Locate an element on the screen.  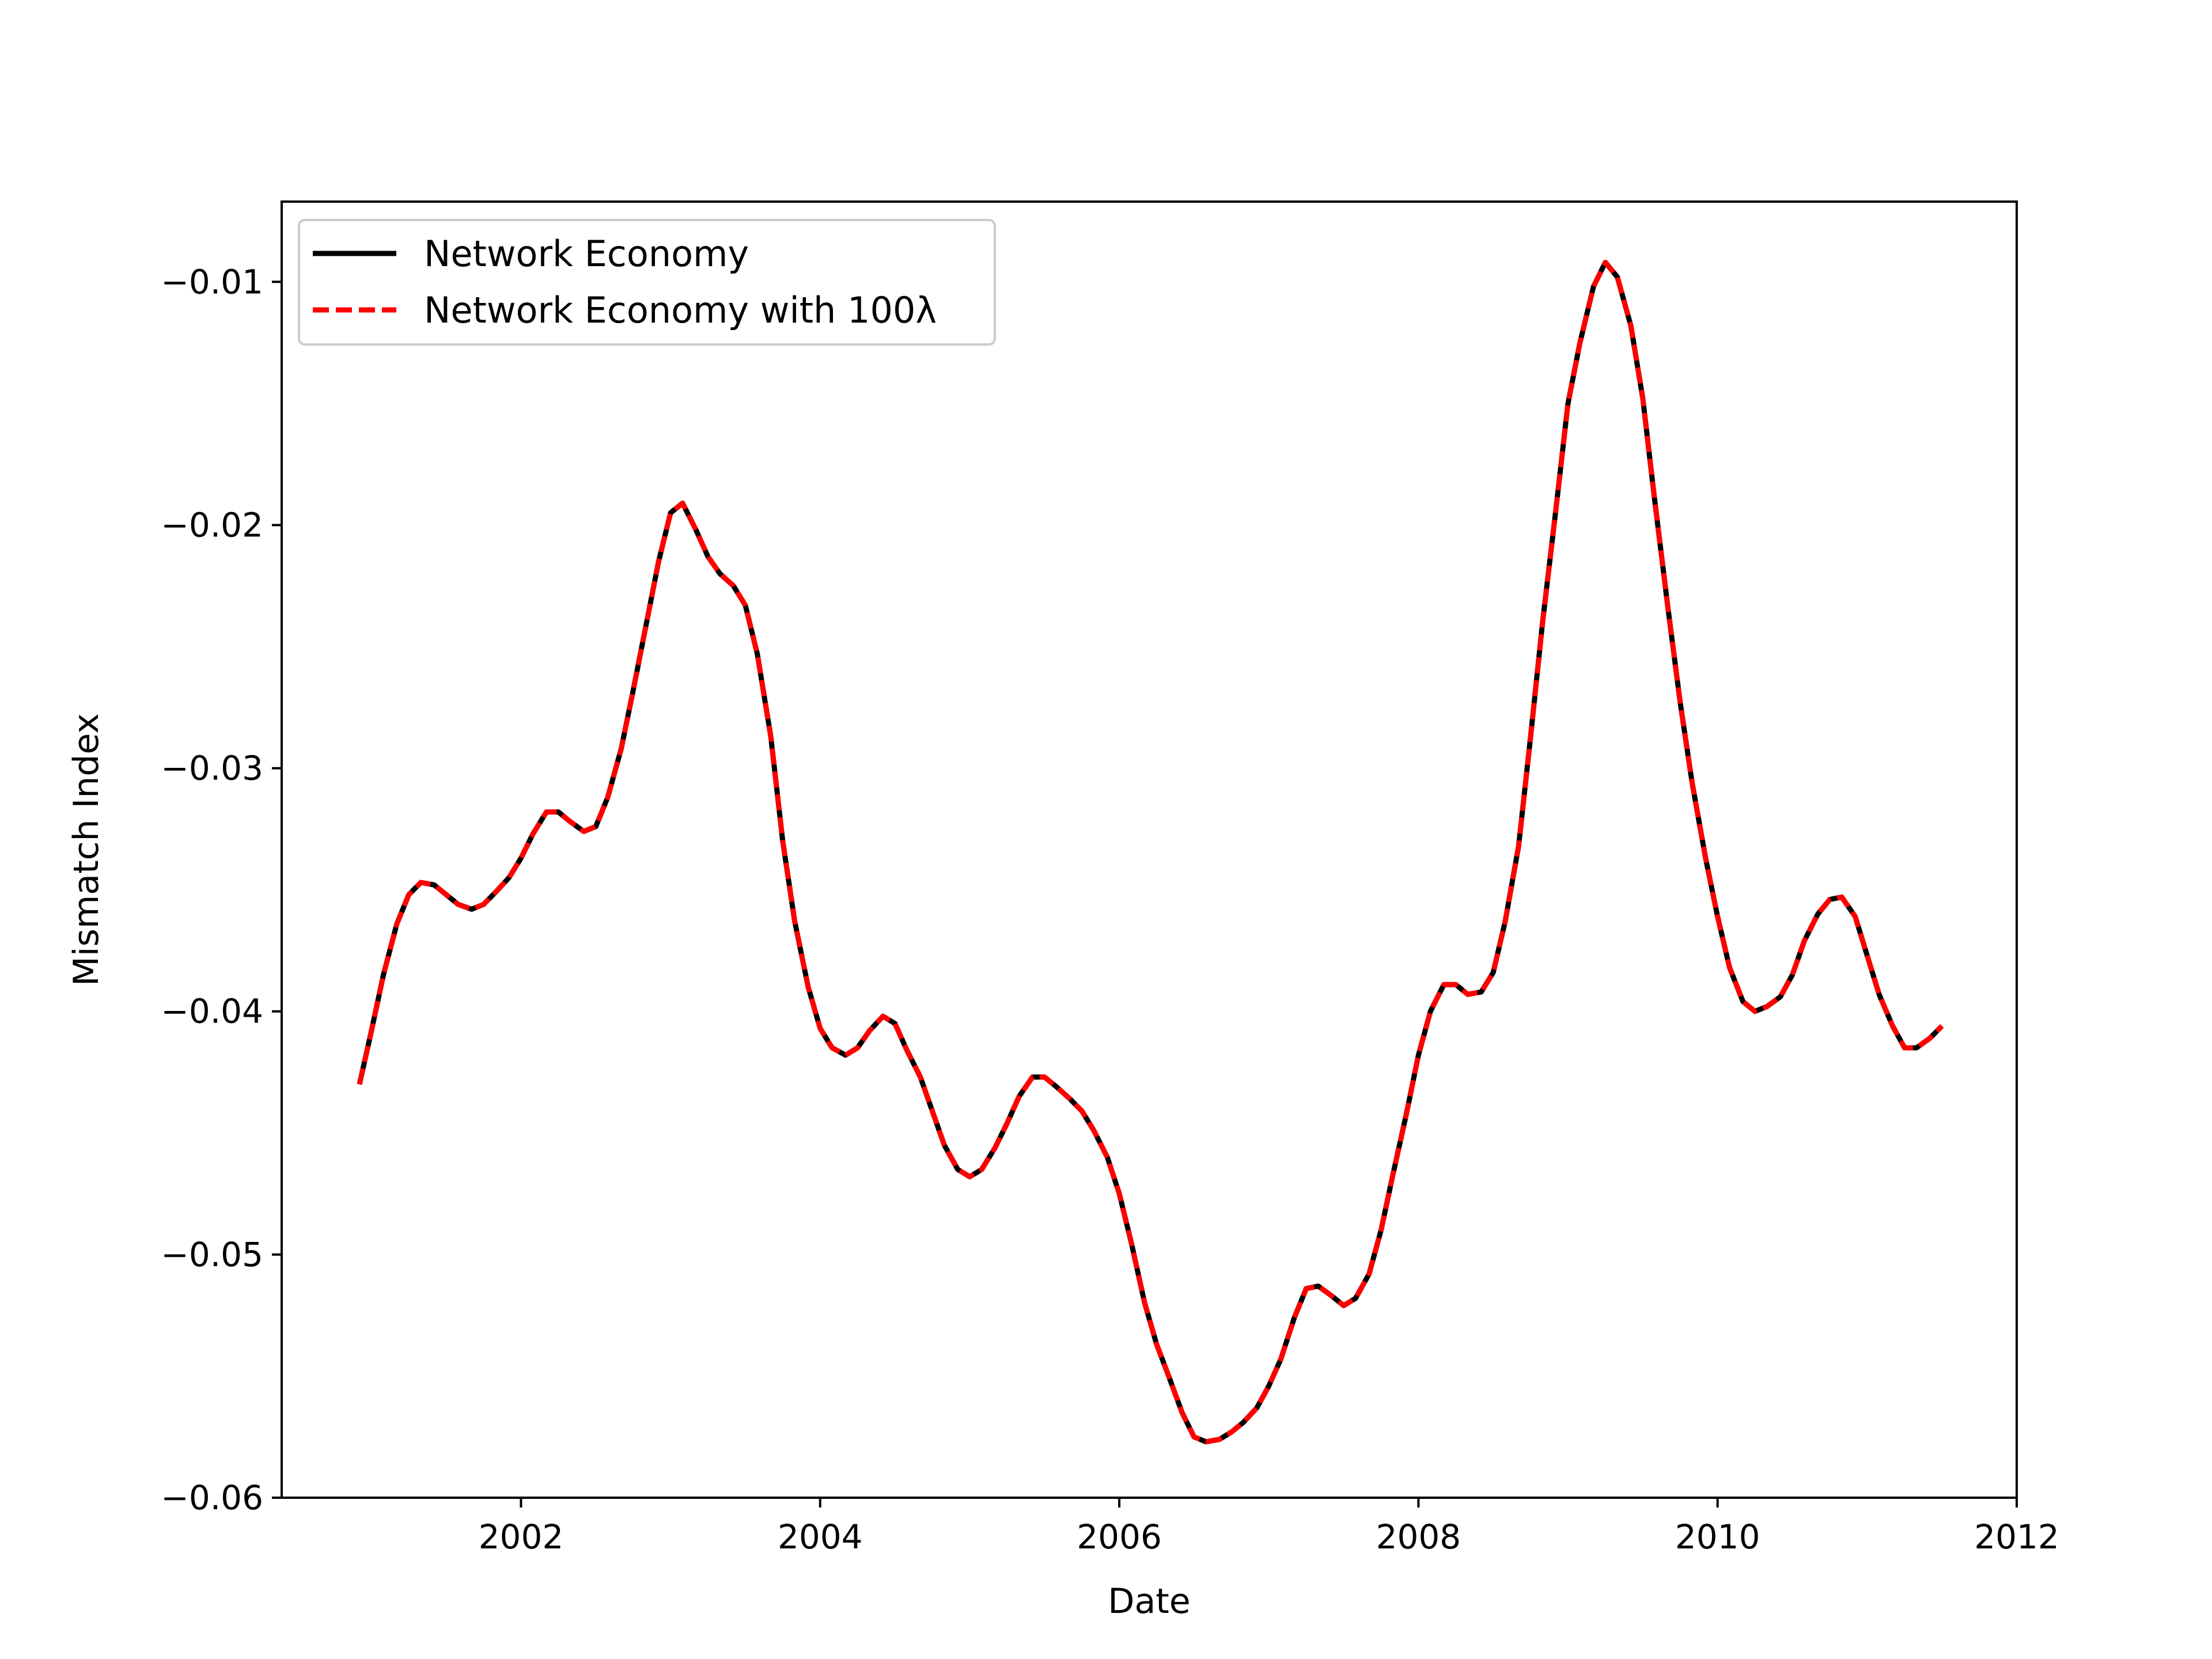
y-tick-label: −0.03 is located at coordinates (212, 768).